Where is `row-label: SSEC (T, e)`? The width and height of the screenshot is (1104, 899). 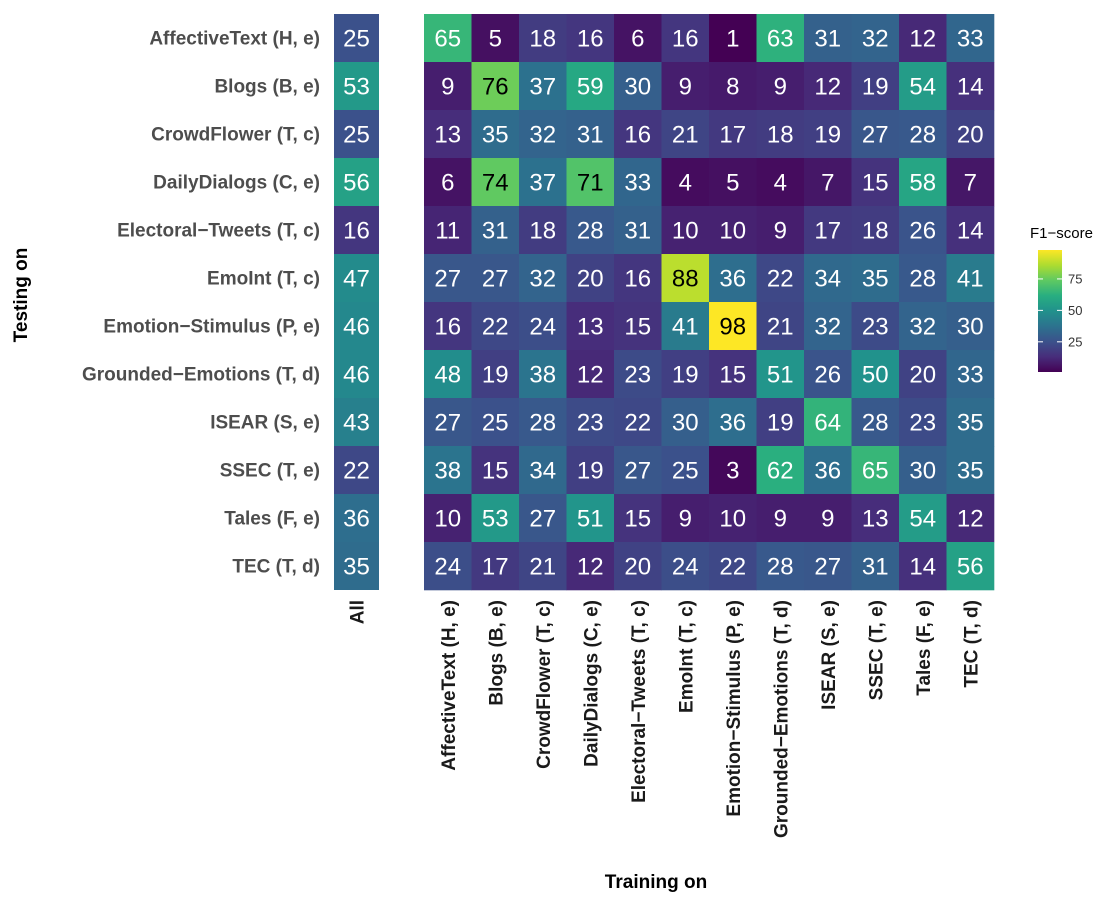
row-label: SSEC (T, e) is located at coordinates (270, 471).